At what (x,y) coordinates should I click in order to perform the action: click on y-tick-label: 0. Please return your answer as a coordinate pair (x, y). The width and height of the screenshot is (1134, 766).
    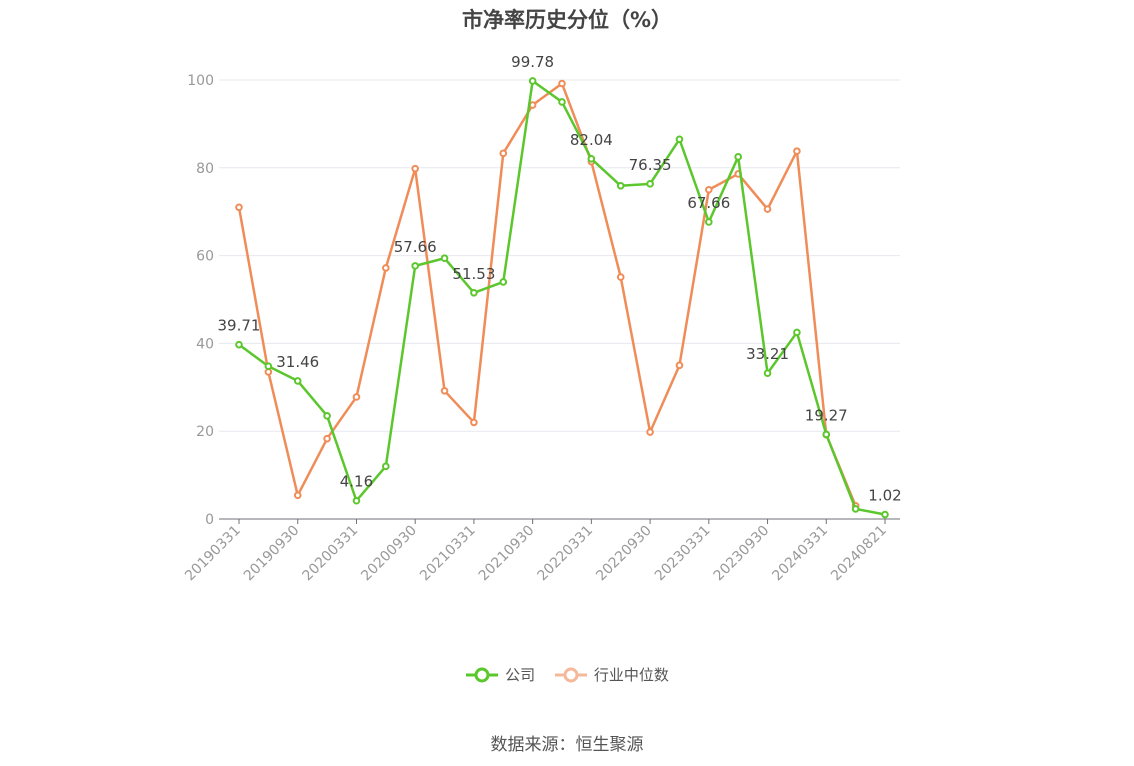
    Looking at the image, I should click on (209, 520).